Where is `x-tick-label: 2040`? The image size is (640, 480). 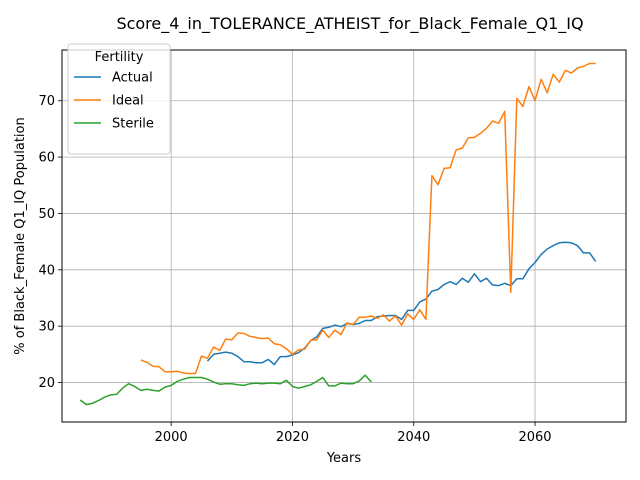 x-tick-label: 2040 is located at coordinates (413, 437).